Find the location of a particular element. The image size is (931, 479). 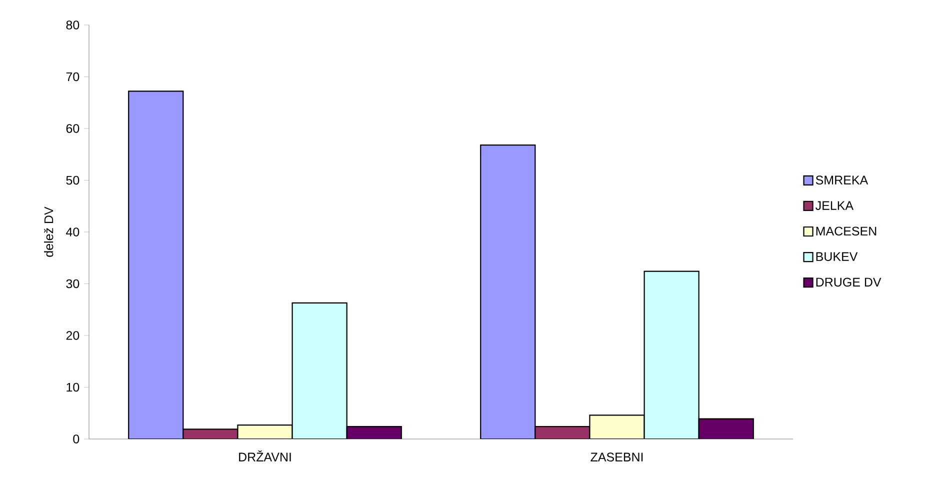

legend-label: JELKA is located at coordinates (835, 205).